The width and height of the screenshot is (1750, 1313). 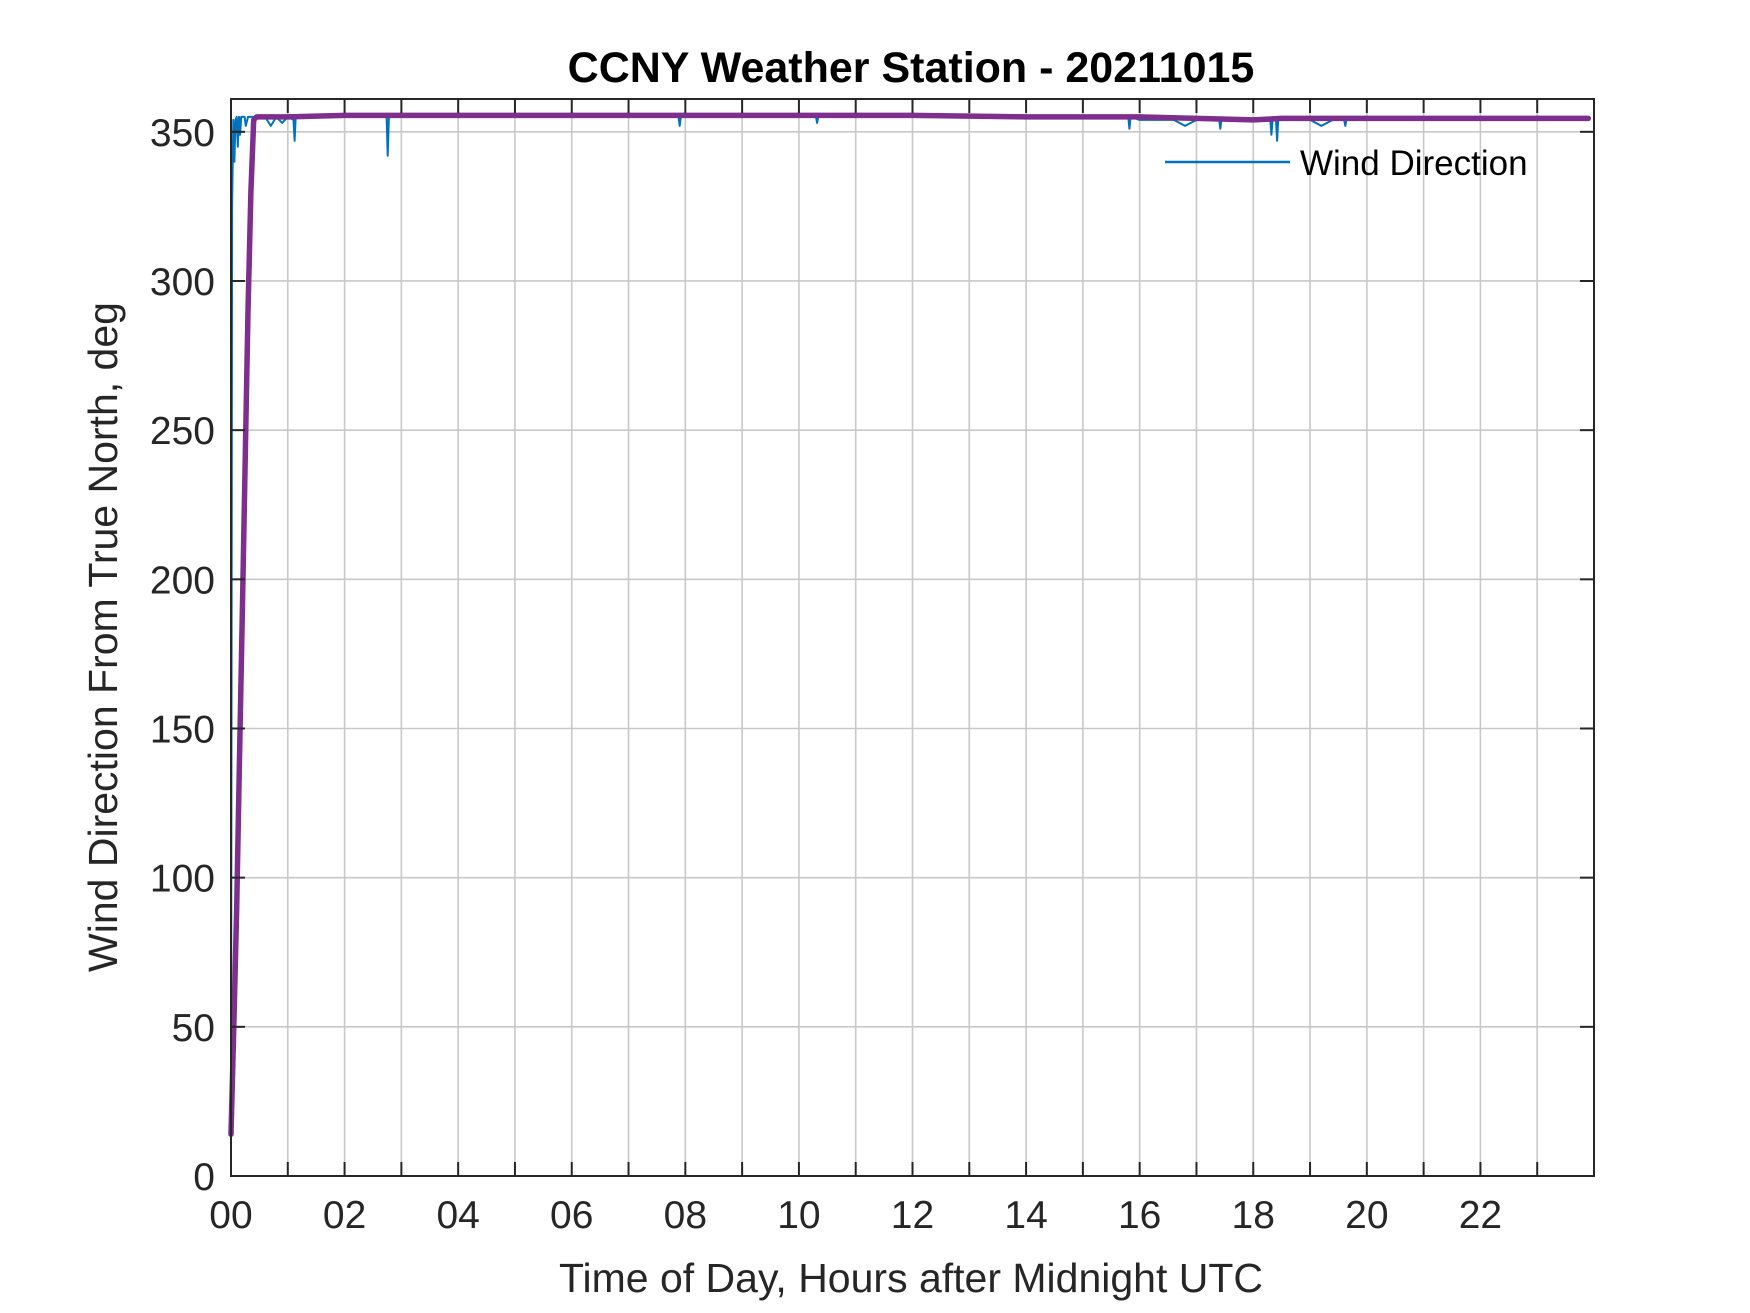 What do you see at coordinates (344, 1215) in the screenshot?
I see `x-tick-label: 02` at bounding box center [344, 1215].